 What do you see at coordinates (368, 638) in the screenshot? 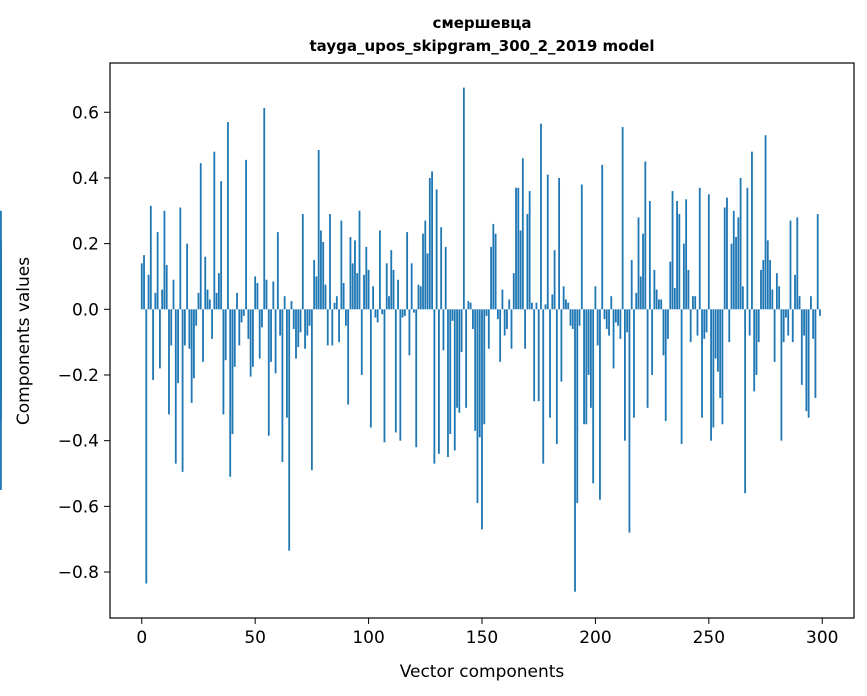
I see `x-tick-label: 100` at bounding box center [368, 638].